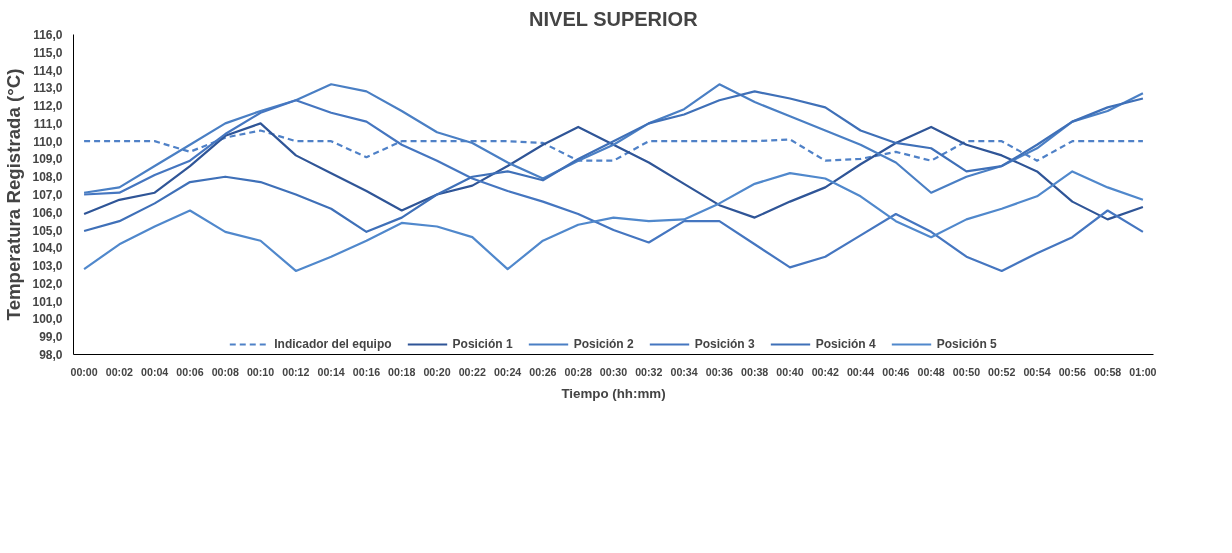 This screenshot has width=1232, height=553. What do you see at coordinates (47, 248) in the screenshot?
I see `y-tick-label: 104,0` at bounding box center [47, 248].